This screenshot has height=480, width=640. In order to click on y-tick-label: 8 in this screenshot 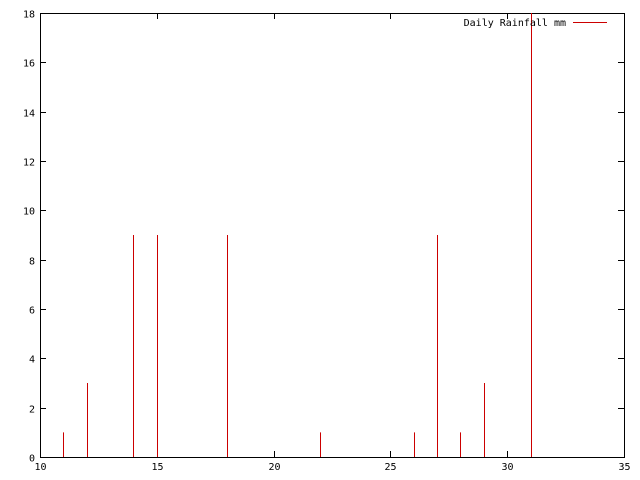, I will do `click(32, 262)`.